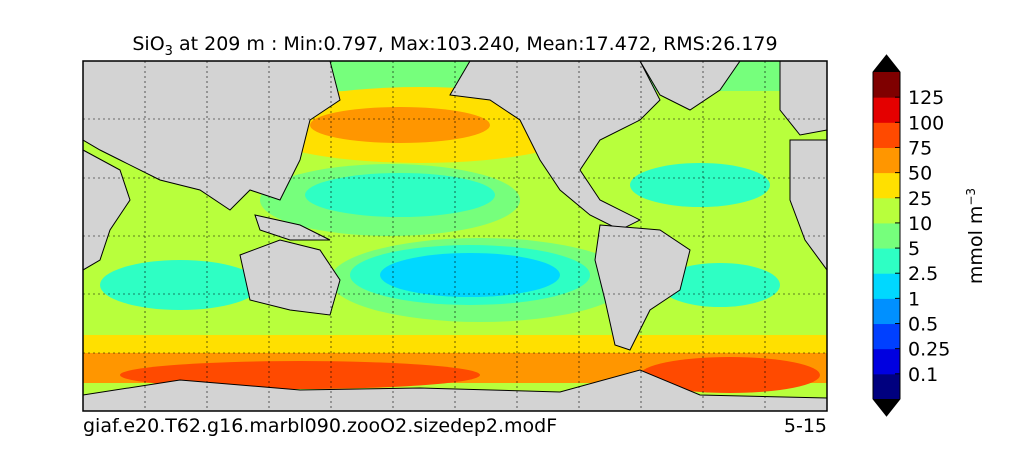  Describe the element at coordinates (886, 407) in the screenshot. I see `colorbar-extend-bottom` at that location.